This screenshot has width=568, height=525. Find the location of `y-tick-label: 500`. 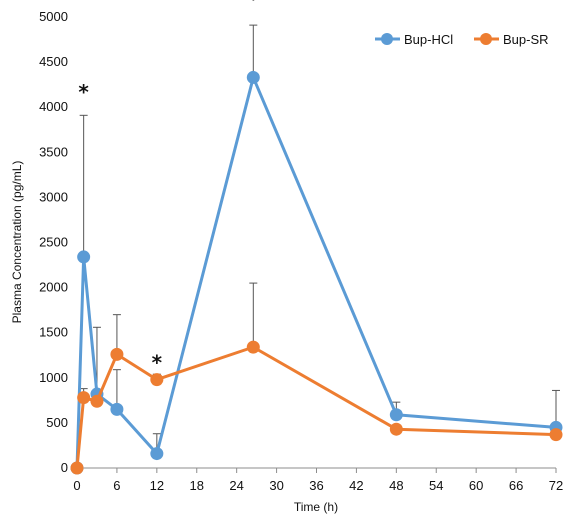

y-tick-label: 500 is located at coordinates (57, 422).